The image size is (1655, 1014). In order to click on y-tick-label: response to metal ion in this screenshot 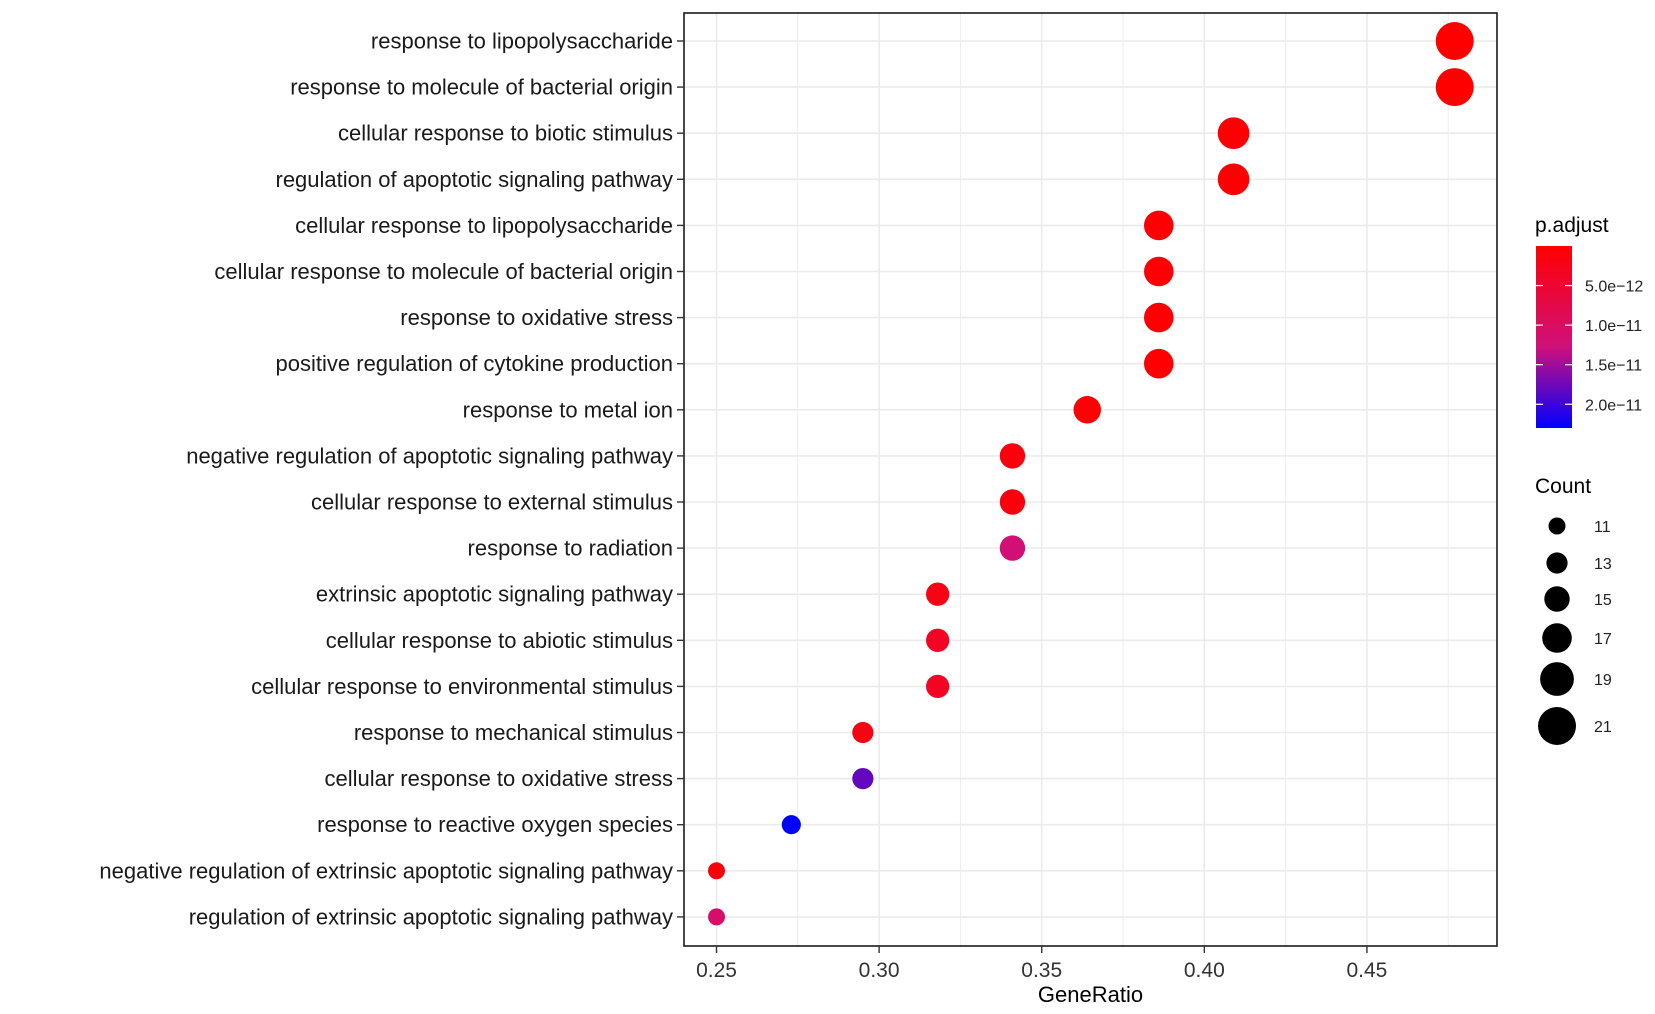, I will do `click(568, 409)`.